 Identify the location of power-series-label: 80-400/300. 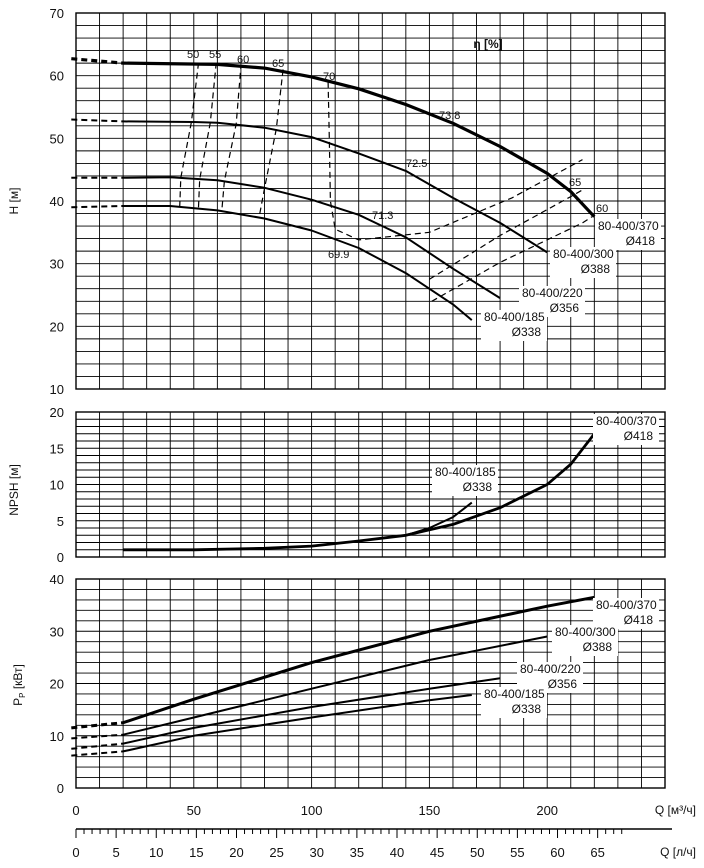
(585, 632).